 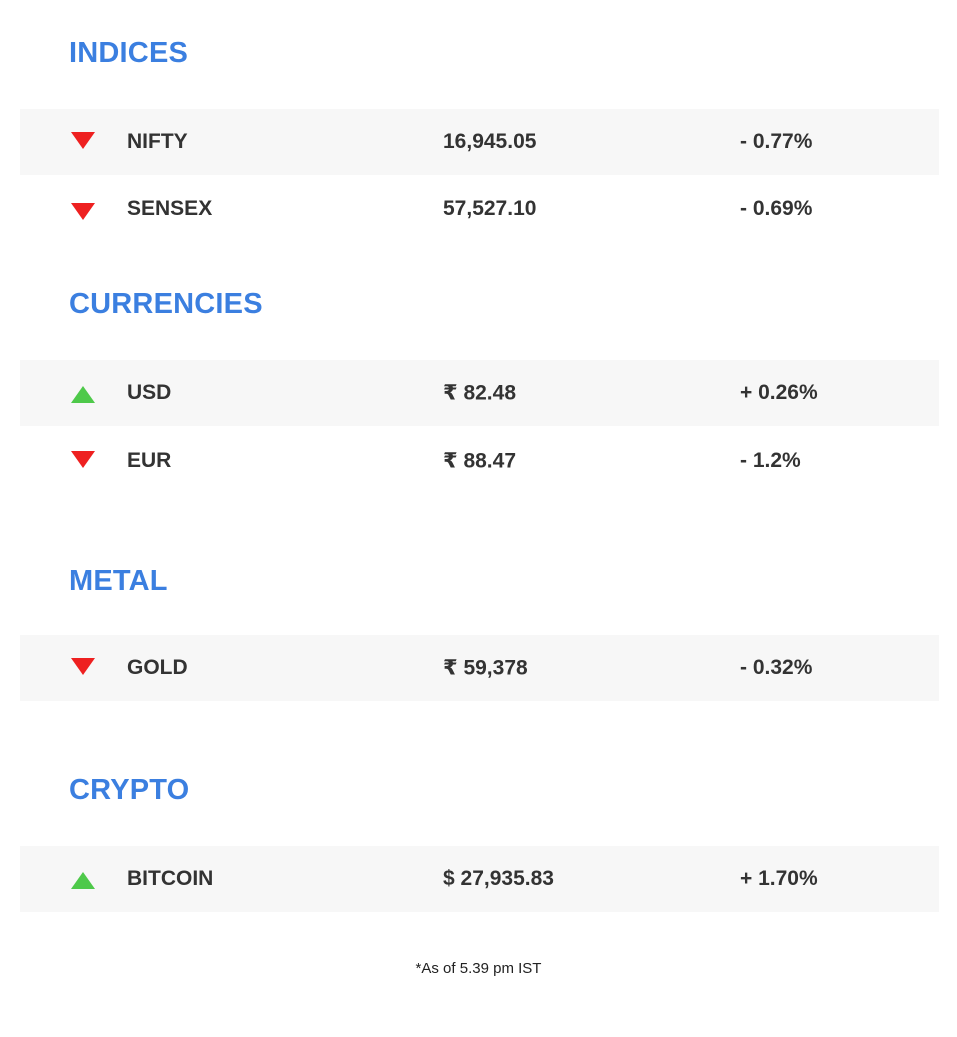 I want to click on section-title-crypto: CRYPTO, so click(x=129, y=790).